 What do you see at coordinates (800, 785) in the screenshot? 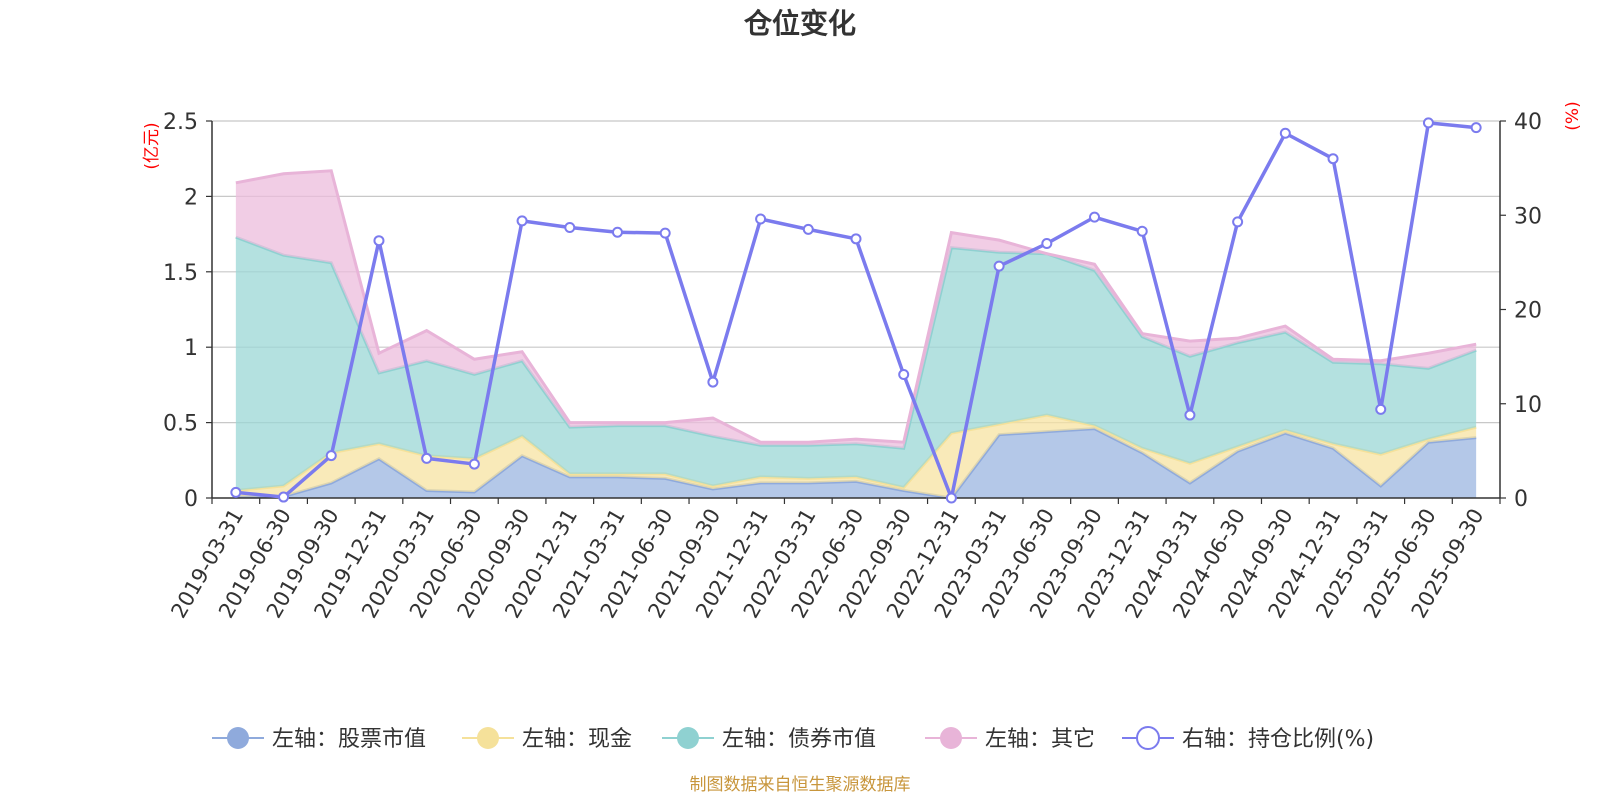
I see `source-note: 制图数据来自恒生聚源数据库` at bounding box center [800, 785].